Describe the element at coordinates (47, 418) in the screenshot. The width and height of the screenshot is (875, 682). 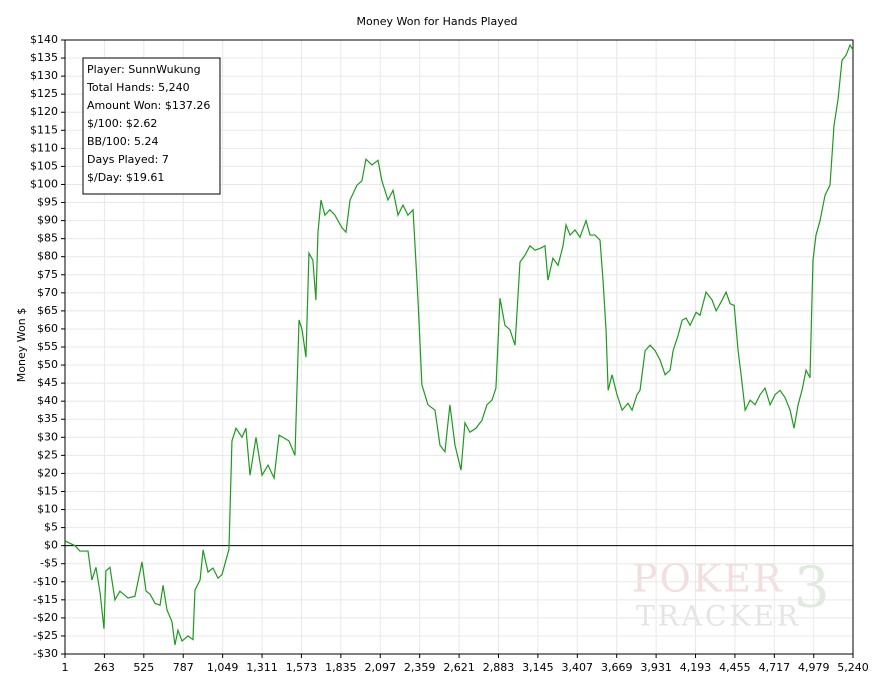
I see `y-tick-label: $35` at that location.